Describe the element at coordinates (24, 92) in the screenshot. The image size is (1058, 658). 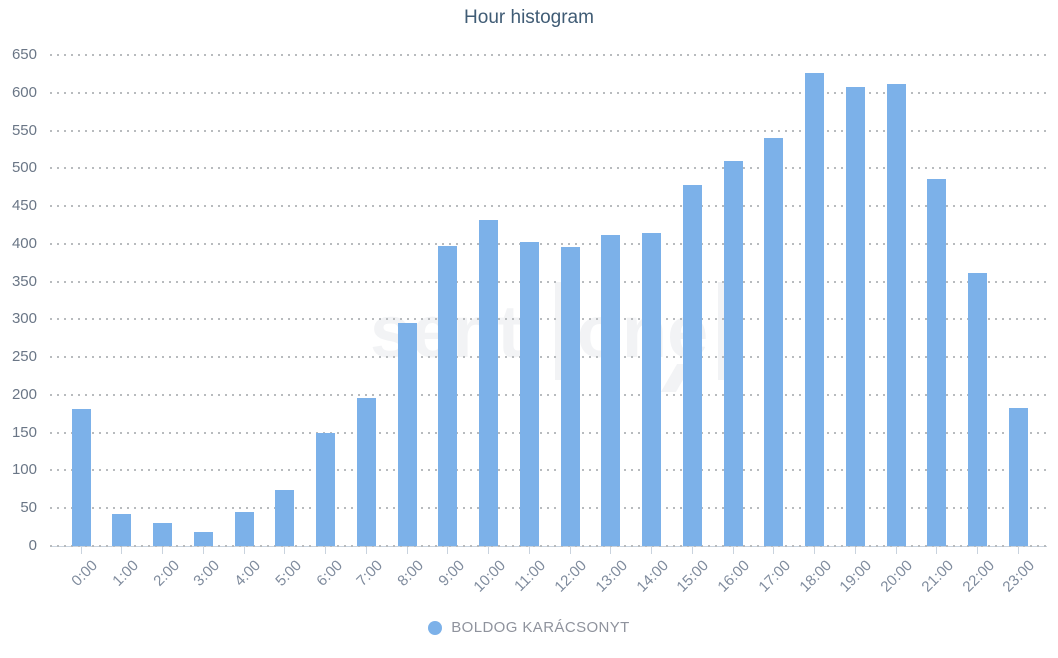
I see `y-axis-label: 600` at that location.